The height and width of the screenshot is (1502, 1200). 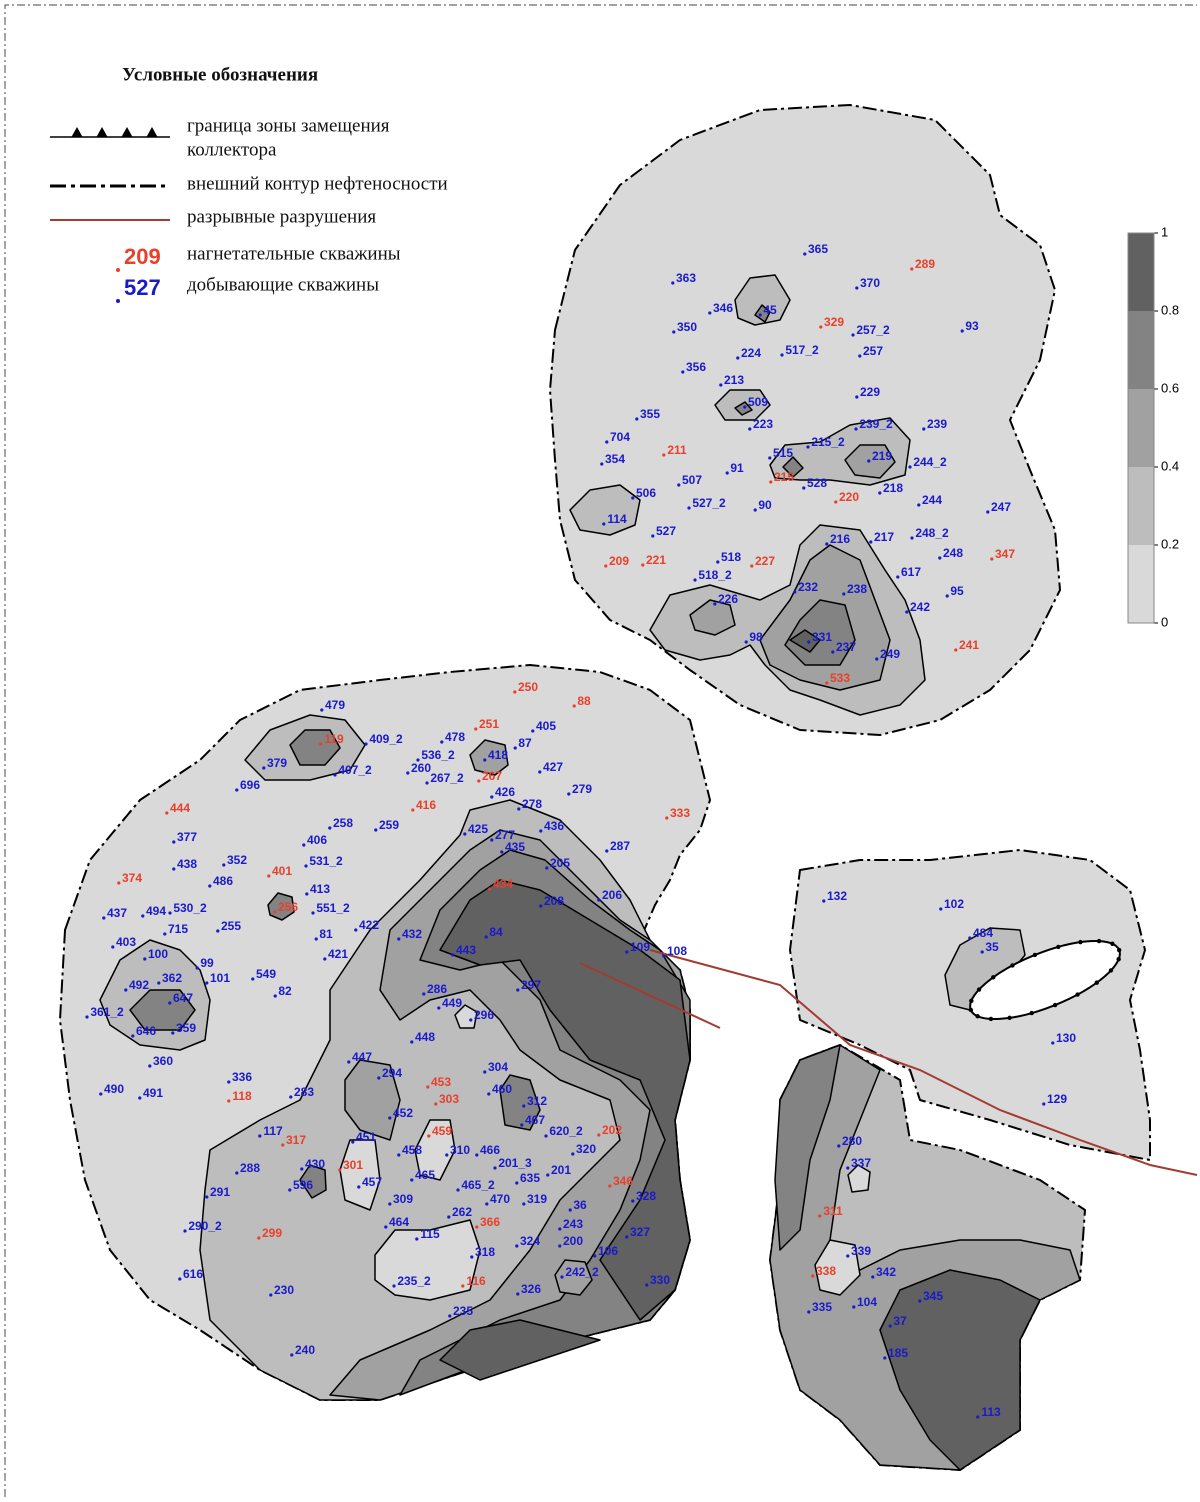 I want to click on production-well-label: 287, so click(x=620, y=846).